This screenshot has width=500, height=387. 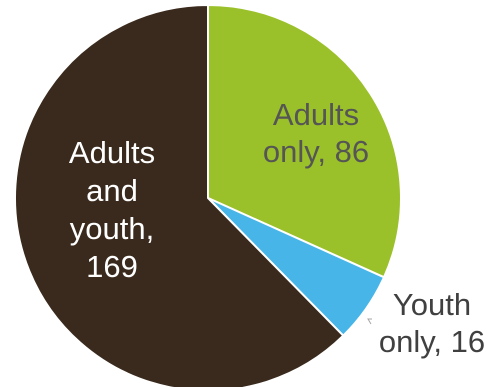 What do you see at coordinates (112, 228) in the screenshot?
I see `slice-label-line: youth,` at bounding box center [112, 228].